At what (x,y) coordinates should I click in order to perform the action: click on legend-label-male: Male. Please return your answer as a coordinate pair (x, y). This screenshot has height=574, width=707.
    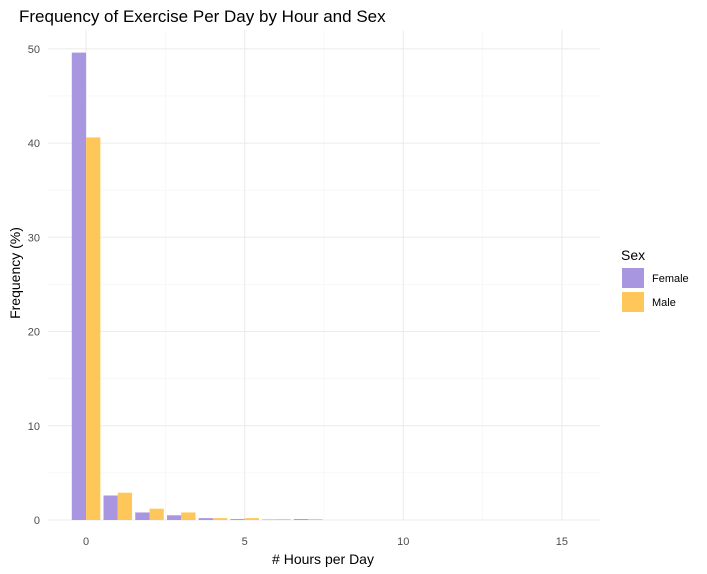
    Looking at the image, I should click on (664, 303).